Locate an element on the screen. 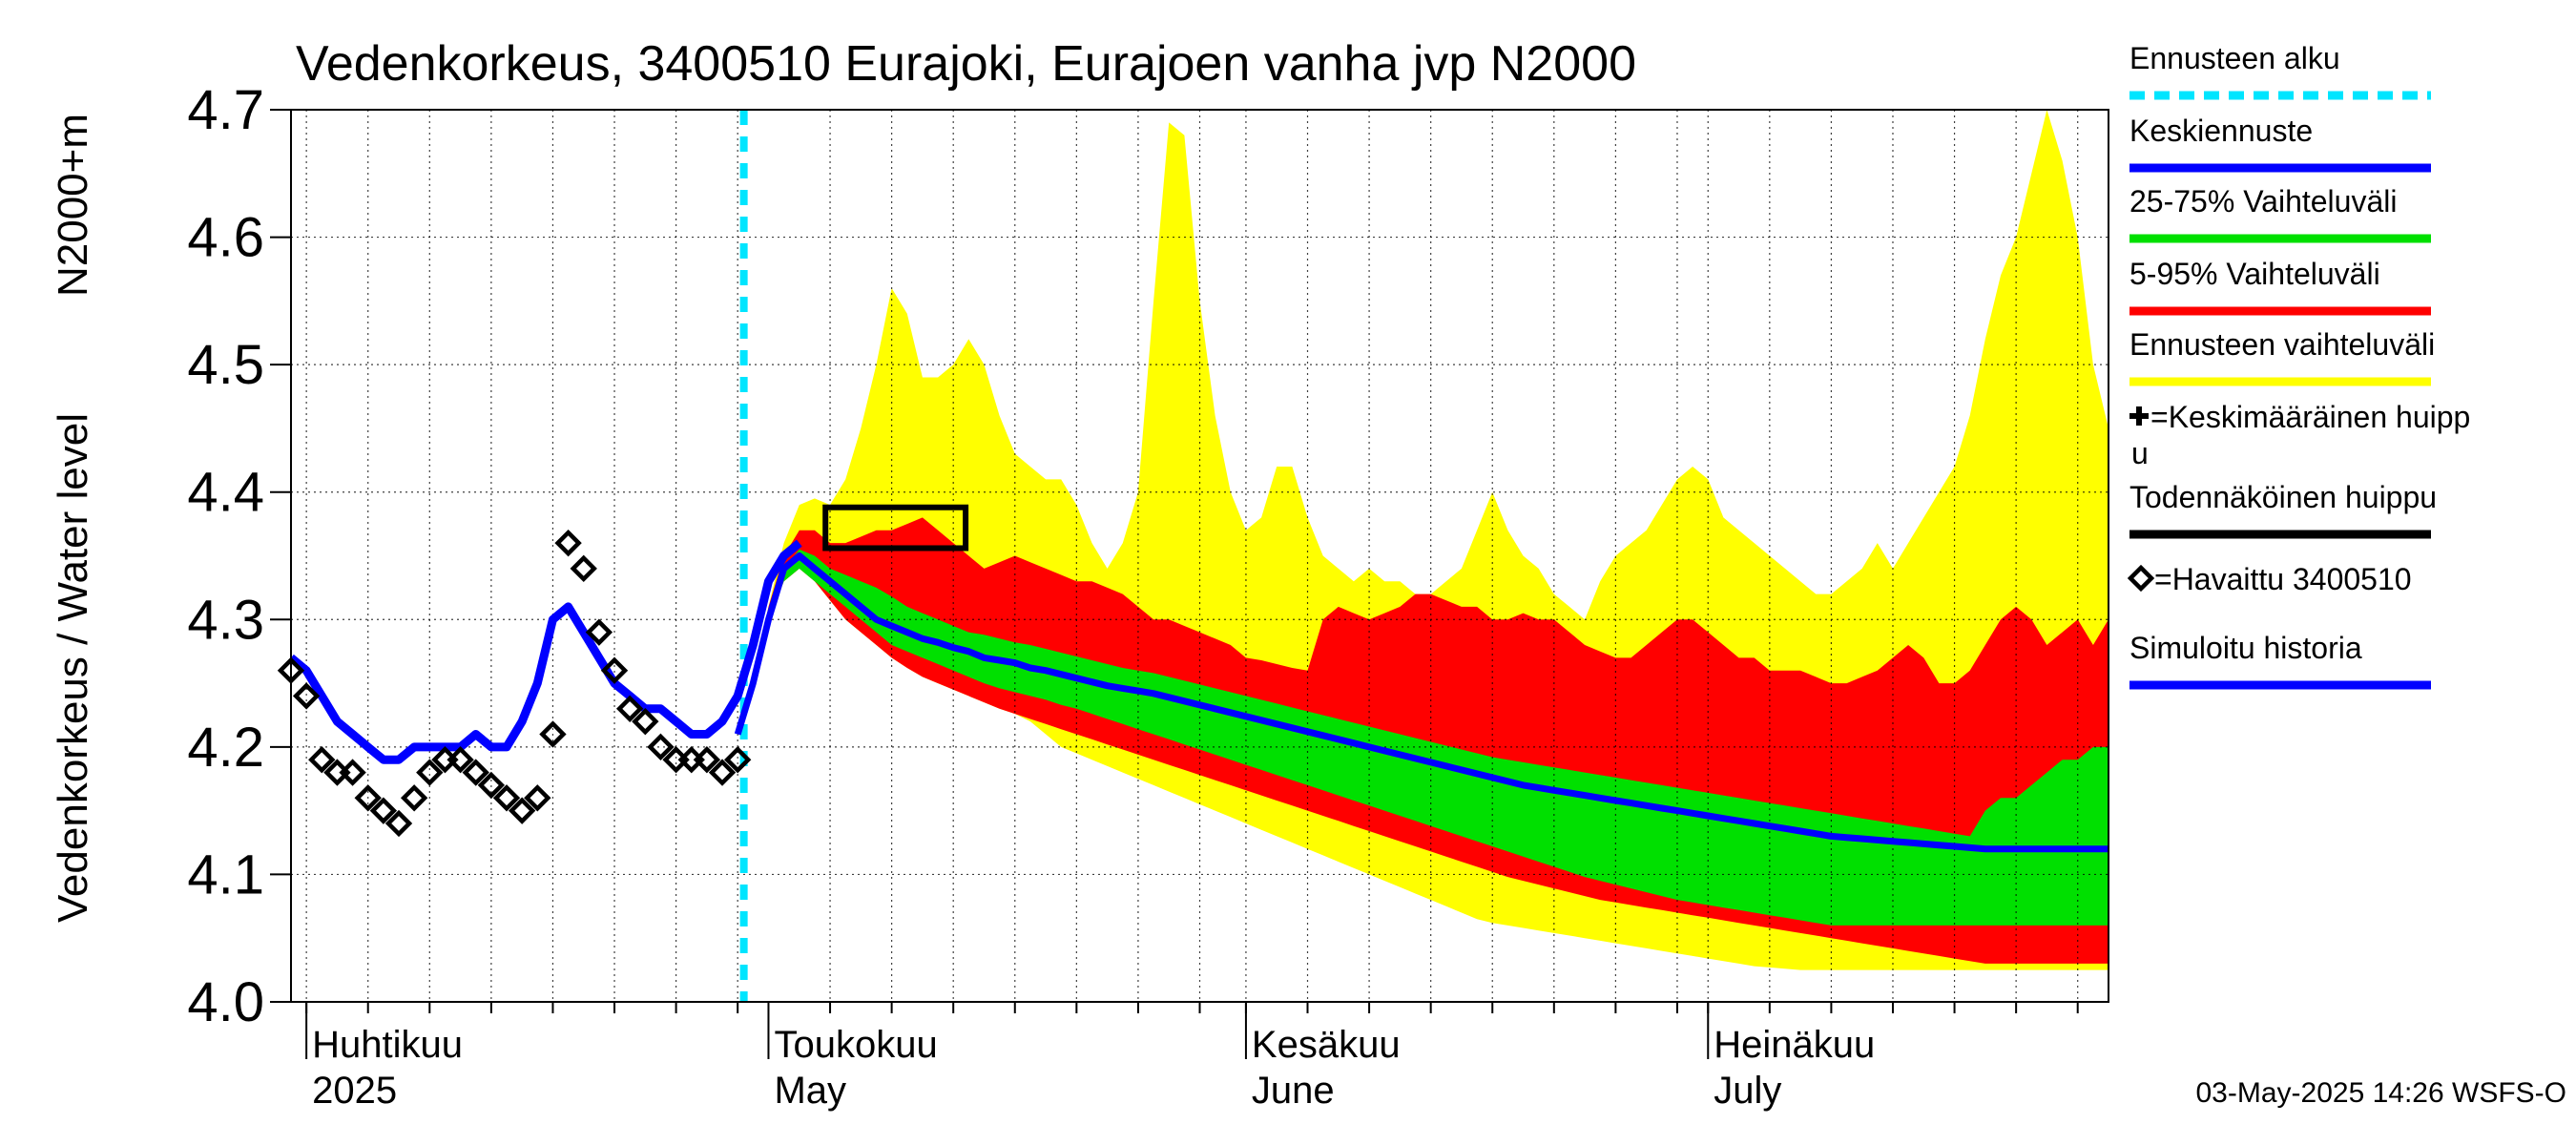  legend-label: 5-95% Vaihteluväli is located at coordinates (2254, 274).